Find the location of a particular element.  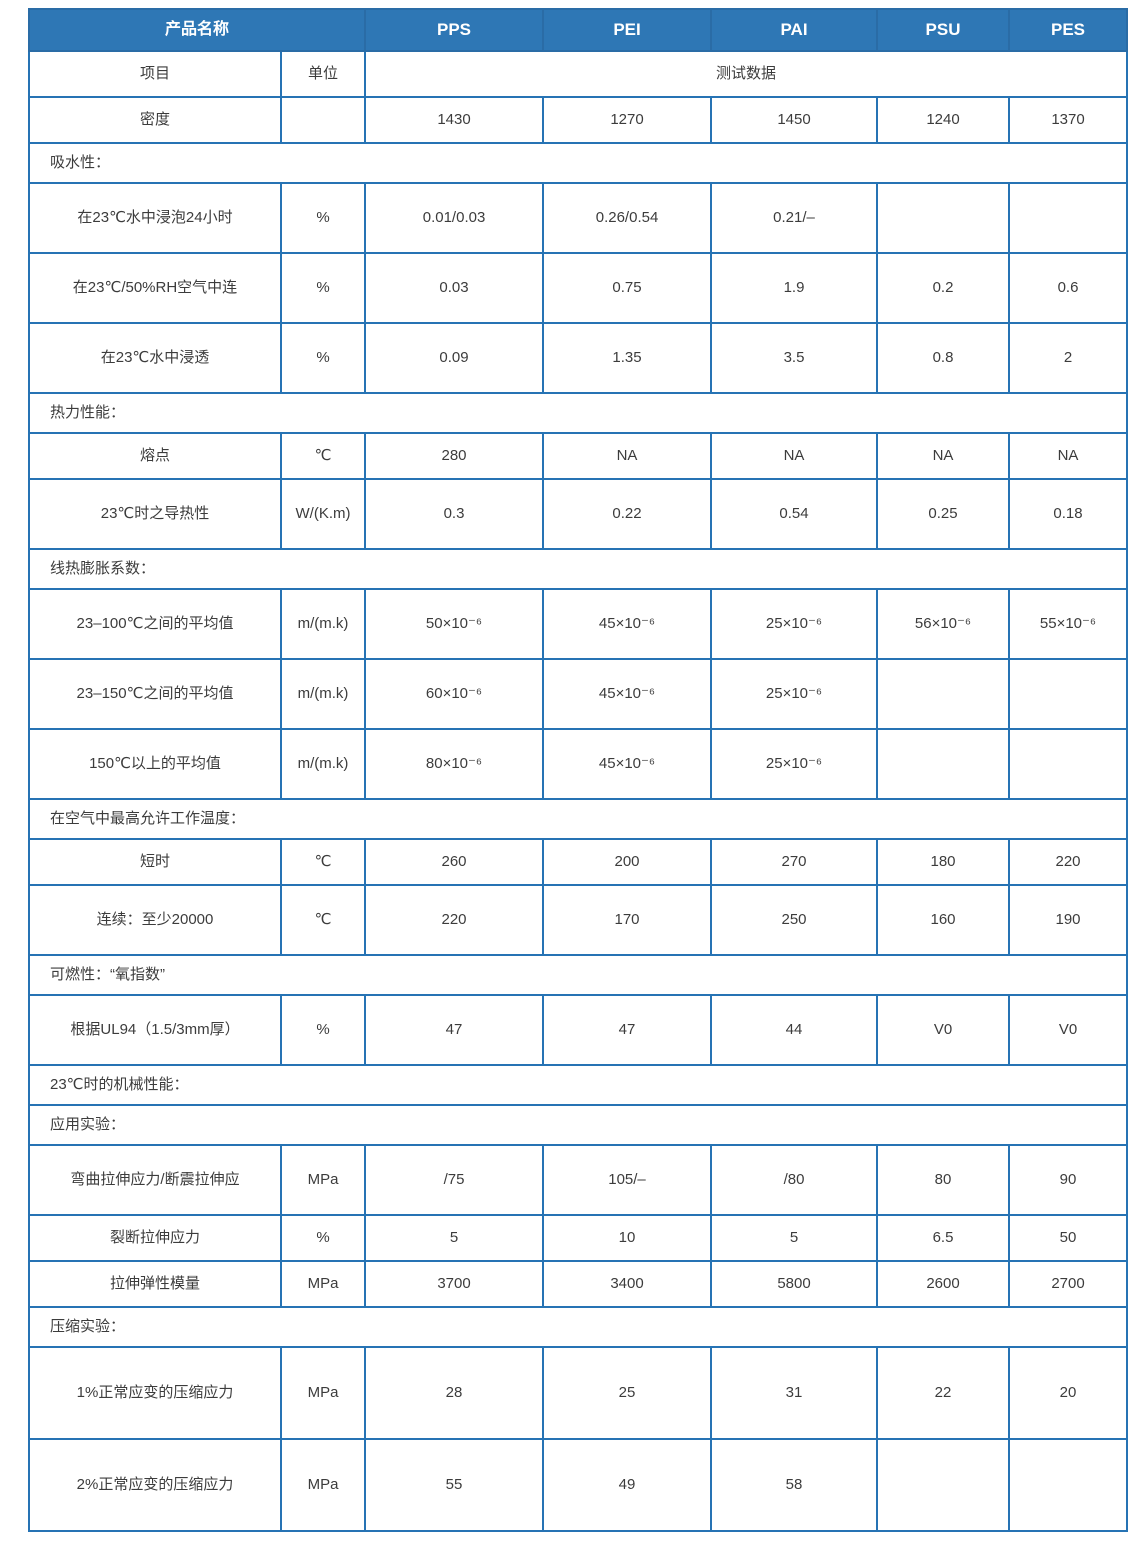

cell-pai: 1450 is located at coordinates (794, 120).